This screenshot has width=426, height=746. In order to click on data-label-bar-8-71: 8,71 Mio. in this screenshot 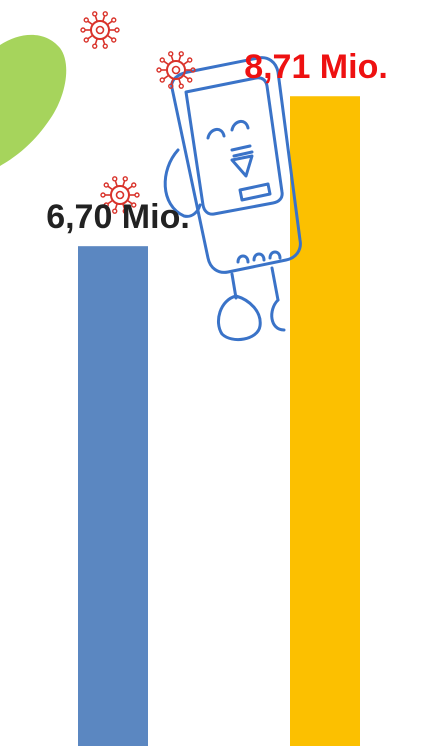, I will do `click(316, 67)`.